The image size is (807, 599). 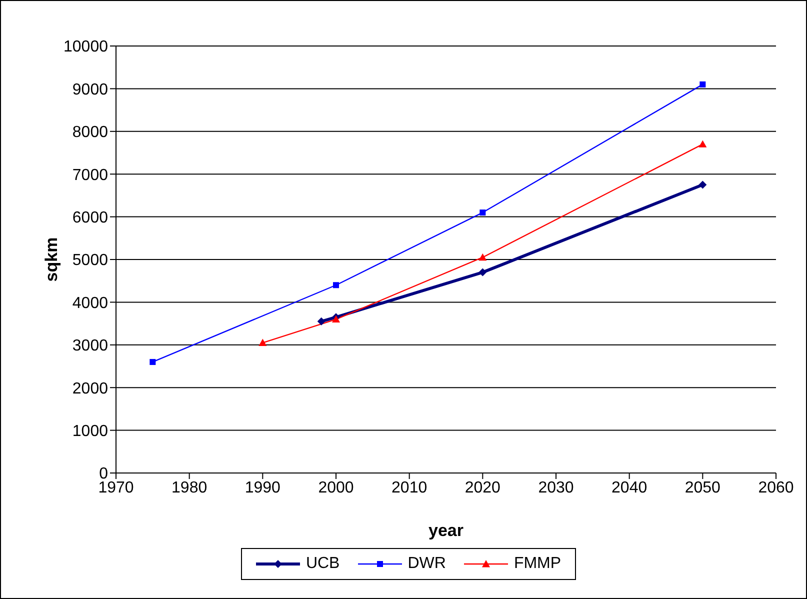 I want to click on y-tick-label: 9000, so click(x=90, y=89).